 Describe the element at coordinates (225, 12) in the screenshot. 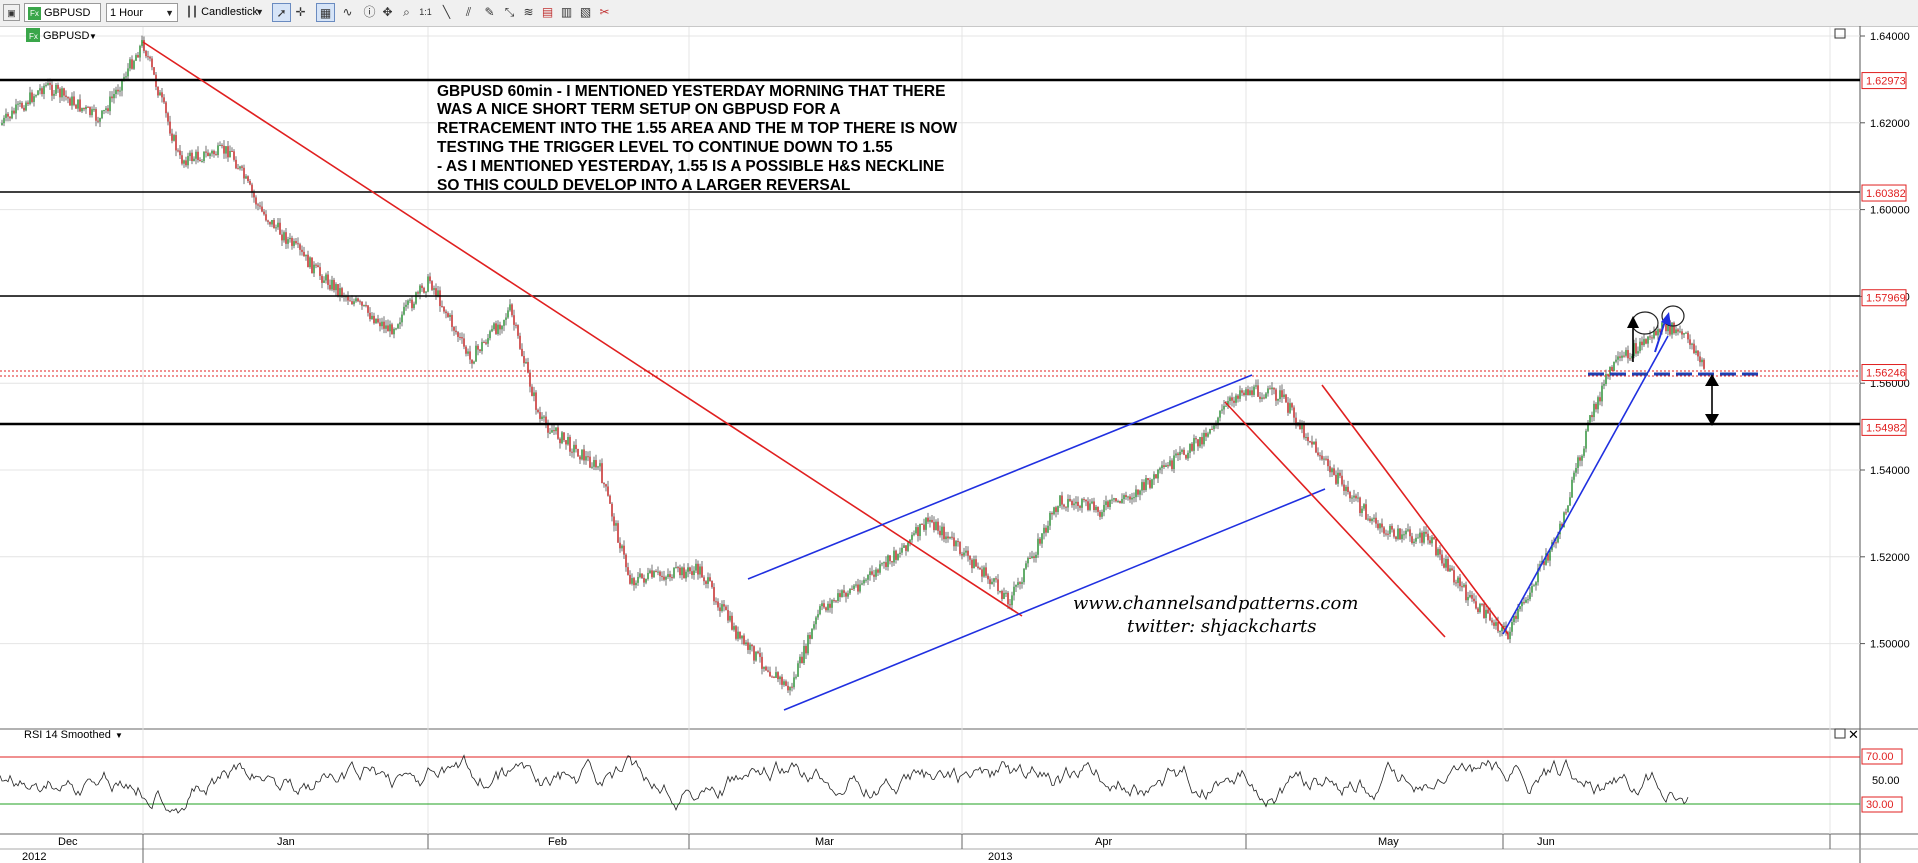

I see `chart-style-select: ┃┃ Candlestick ▼` at that location.